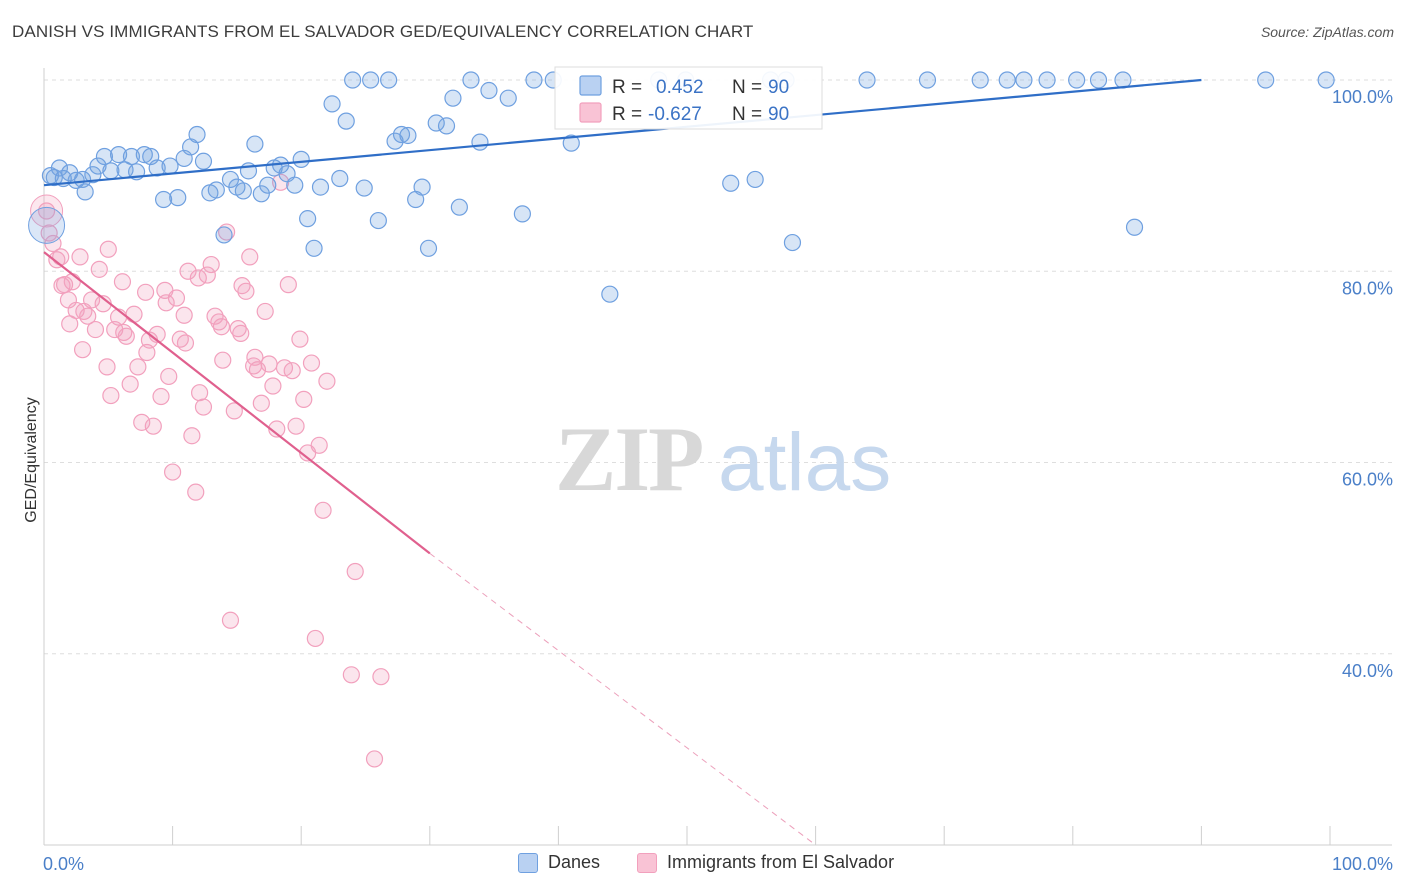  What do you see at coordinates (1367, 288) in the screenshot?
I see `y-tick-label: 80.0%` at bounding box center [1367, 288].